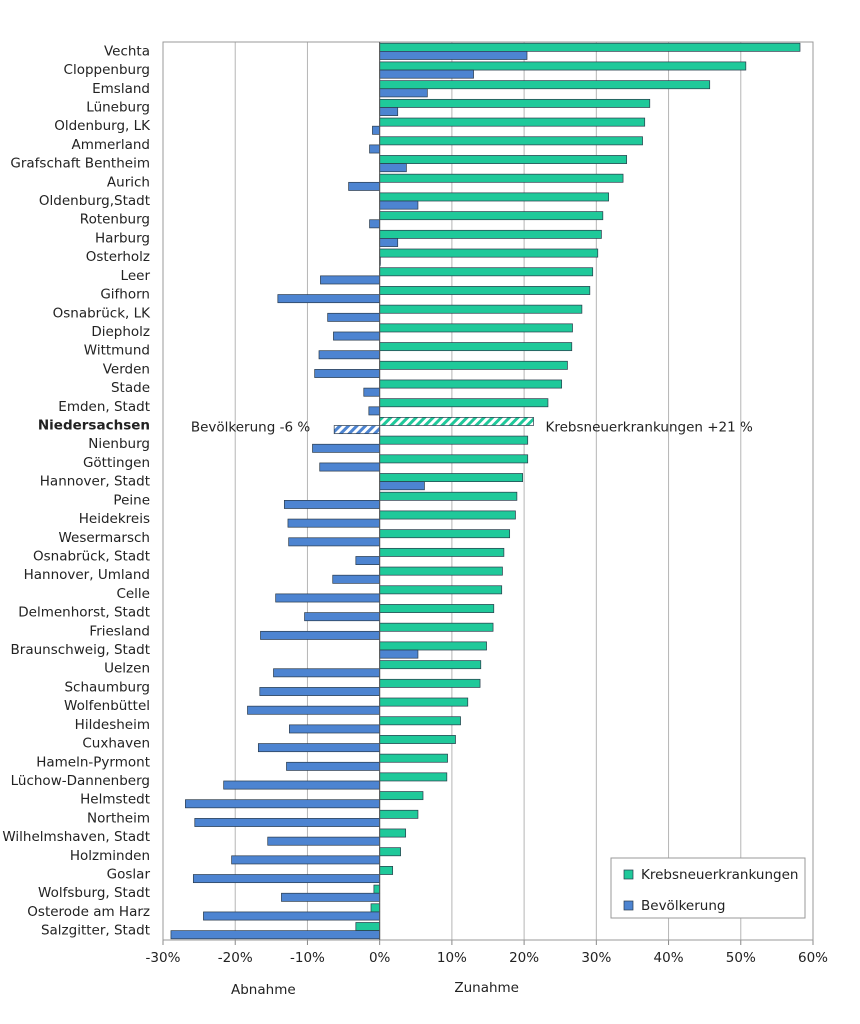 Image resolution: width=860 pixels, height=1024 pixels. What do you see at coordinates (112, 725) in the screenshot?
I see `category-label: Hildesheim` at bounding box center [112, 725].